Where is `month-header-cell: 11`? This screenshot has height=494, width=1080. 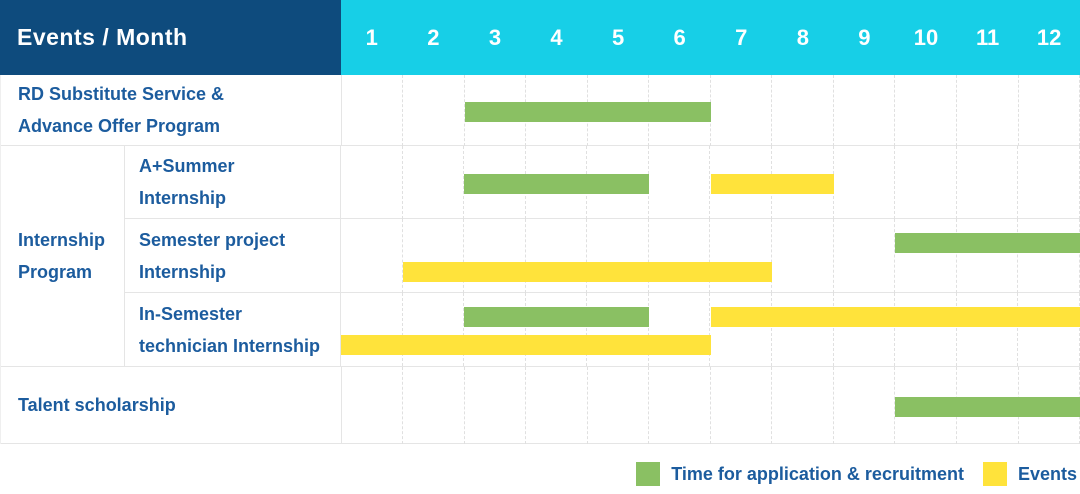
month-header-cell: 11 is located at coordinates (987, 37).